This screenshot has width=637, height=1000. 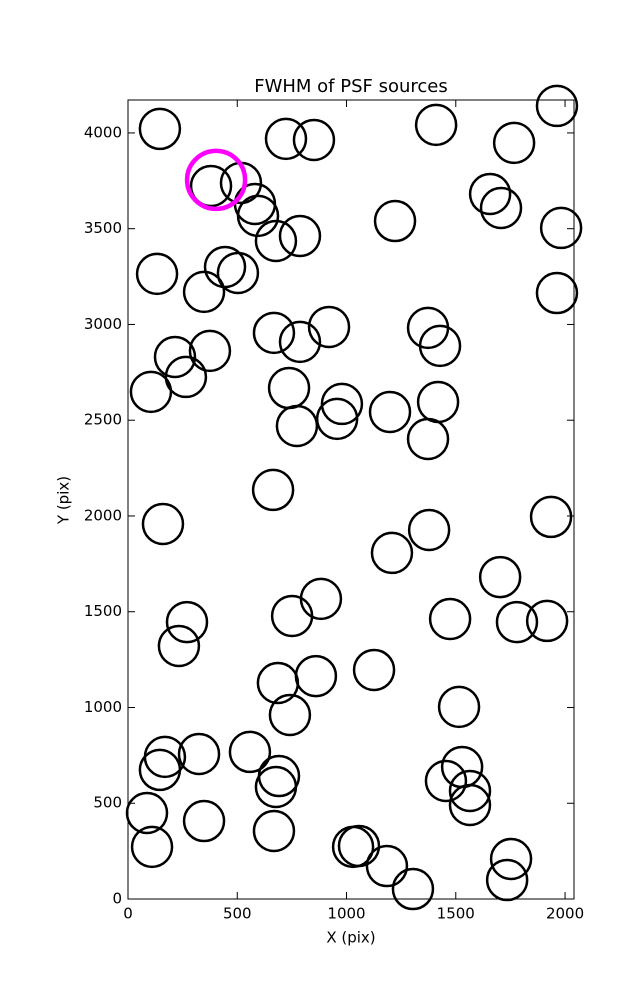 I want to click on y-tick-label: 1500, so click(x=103, y=611).